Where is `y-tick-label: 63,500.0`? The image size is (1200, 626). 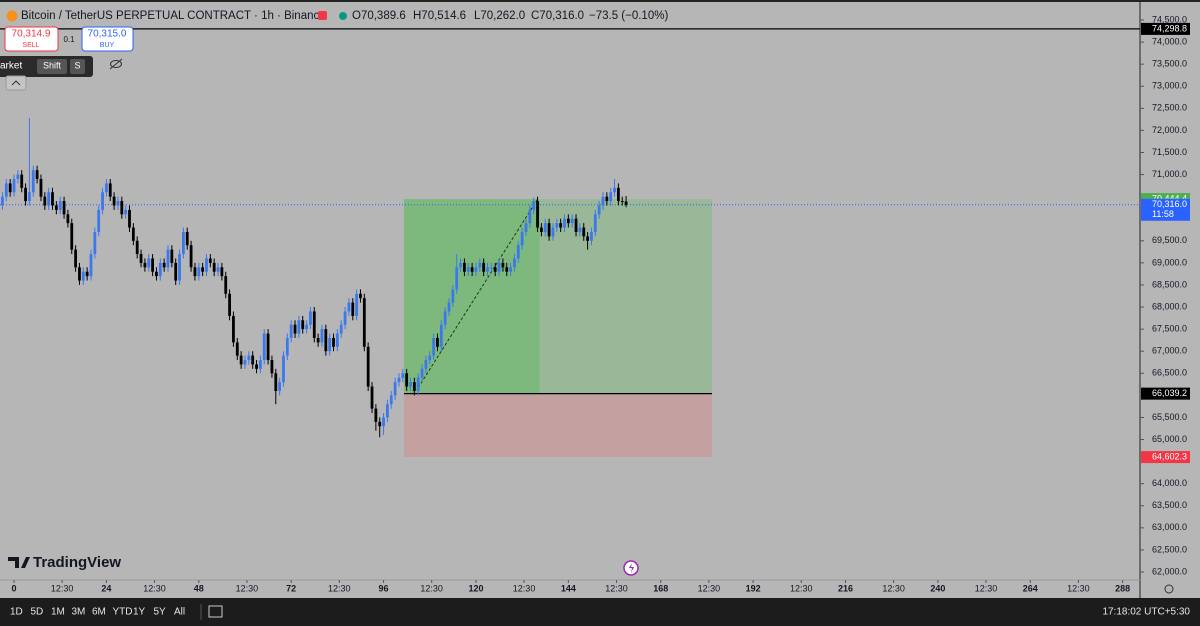
y-tick-label: 63,500.0 is located at coordinates (1169, 505).